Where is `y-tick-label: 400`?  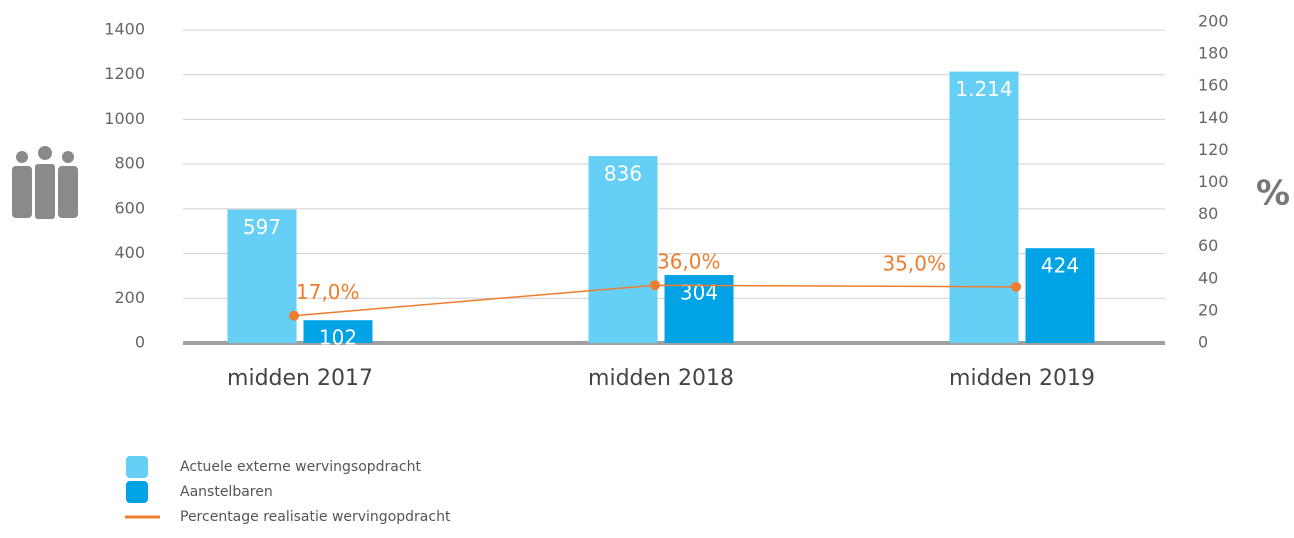
y-tick-label: 400 is located at coordinates (129, 252).